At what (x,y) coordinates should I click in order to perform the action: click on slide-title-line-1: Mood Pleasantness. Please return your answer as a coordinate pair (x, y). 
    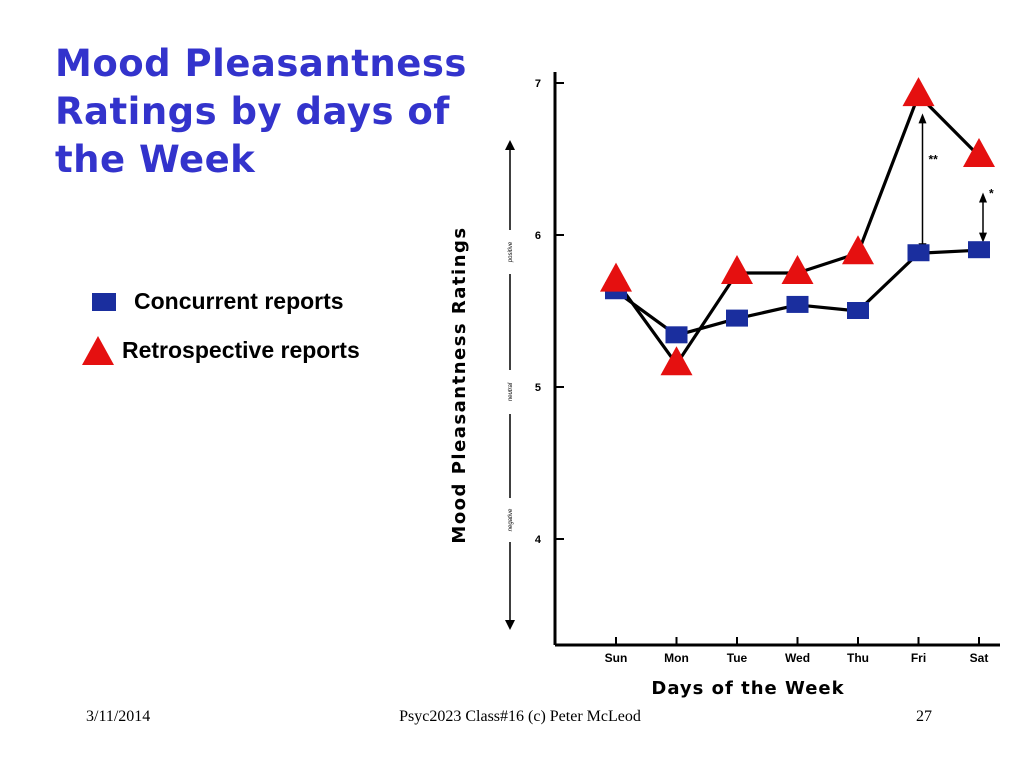
    Looking at the image, I should click on (261, 63).